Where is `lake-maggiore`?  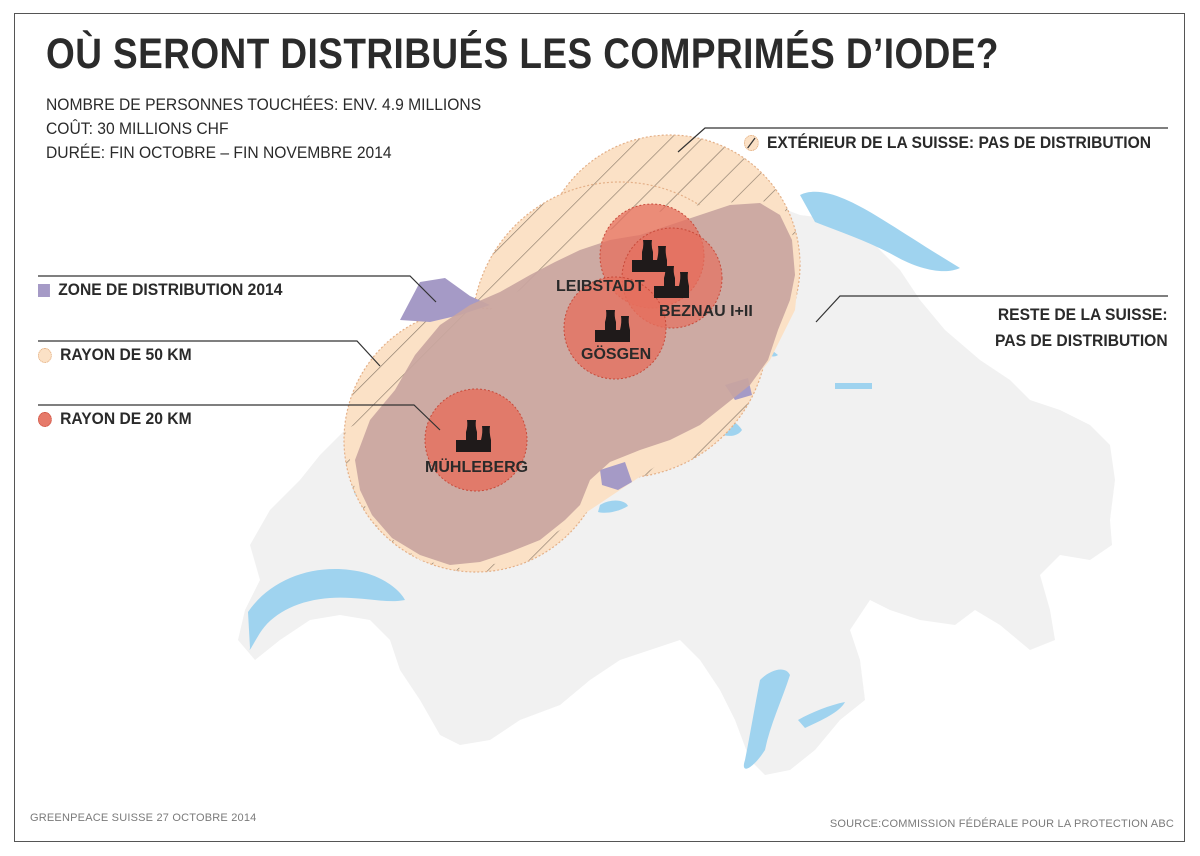 lake-maggiore is located at coordinates (766, 719).